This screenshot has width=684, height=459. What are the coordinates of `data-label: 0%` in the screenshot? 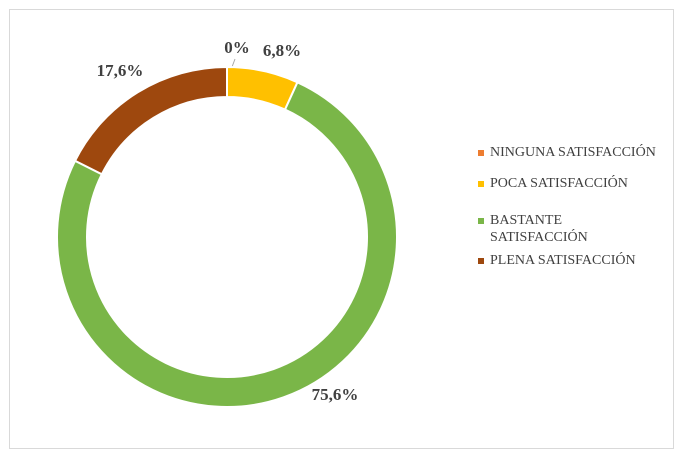 It's located at (237, 47).